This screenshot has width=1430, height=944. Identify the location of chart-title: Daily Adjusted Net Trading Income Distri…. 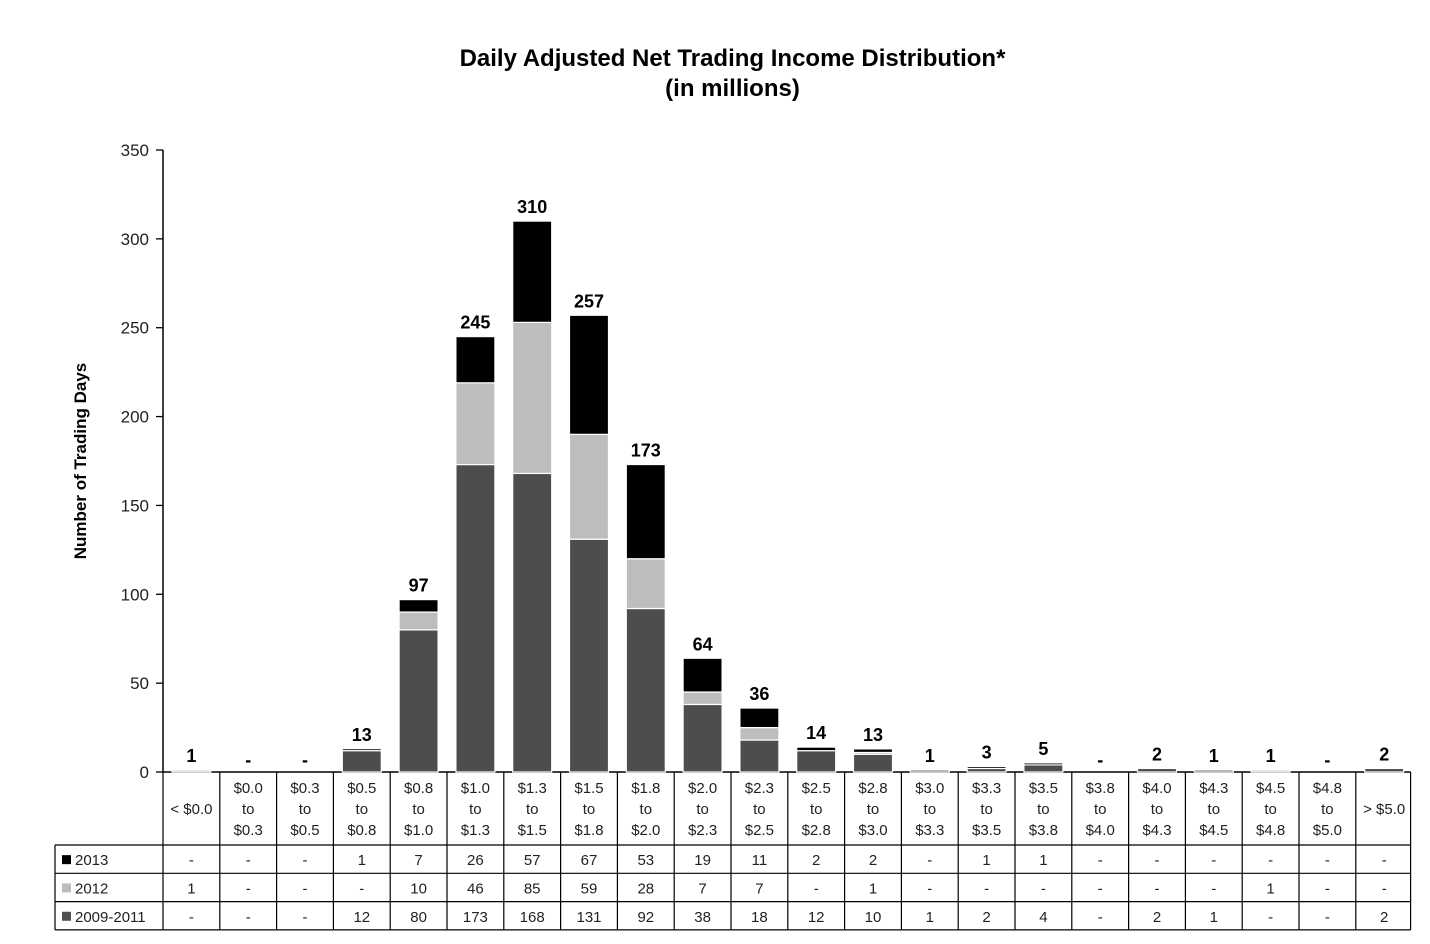
(732, 58).